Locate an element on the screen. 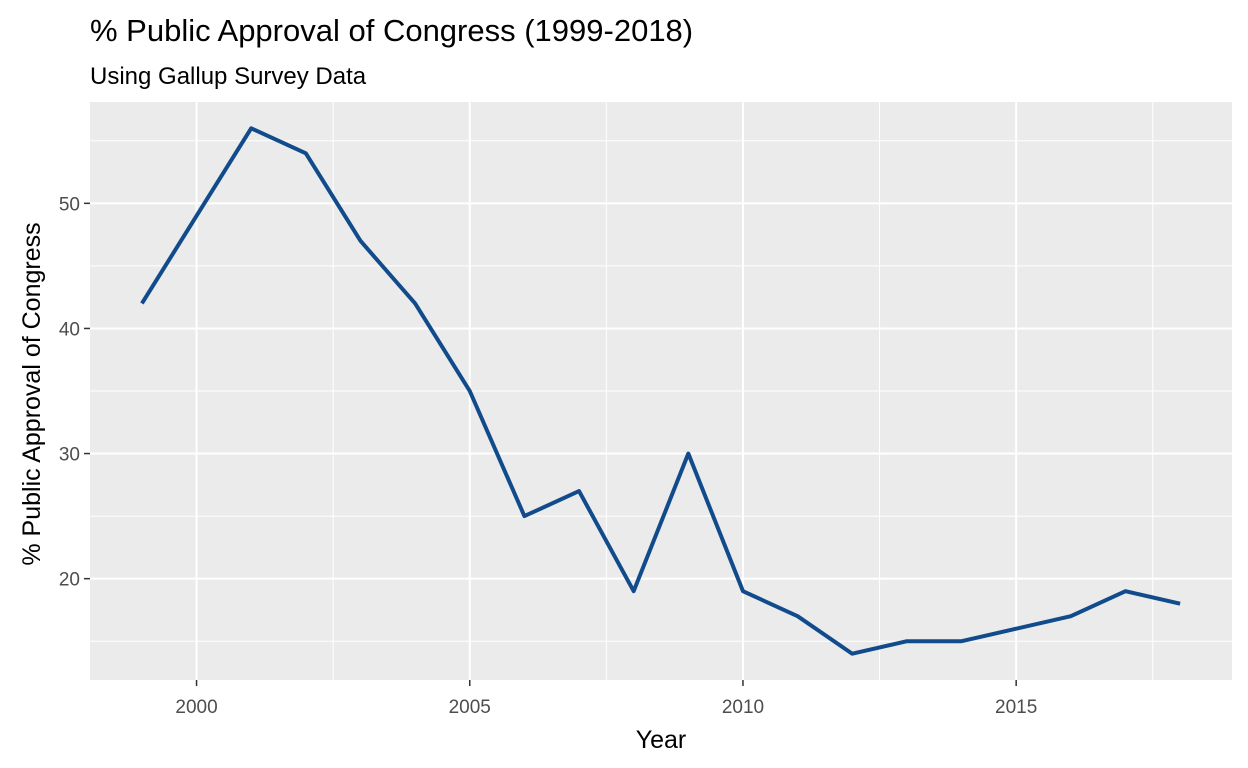  x-axis-title: Year is located at coordinates (661, 740).